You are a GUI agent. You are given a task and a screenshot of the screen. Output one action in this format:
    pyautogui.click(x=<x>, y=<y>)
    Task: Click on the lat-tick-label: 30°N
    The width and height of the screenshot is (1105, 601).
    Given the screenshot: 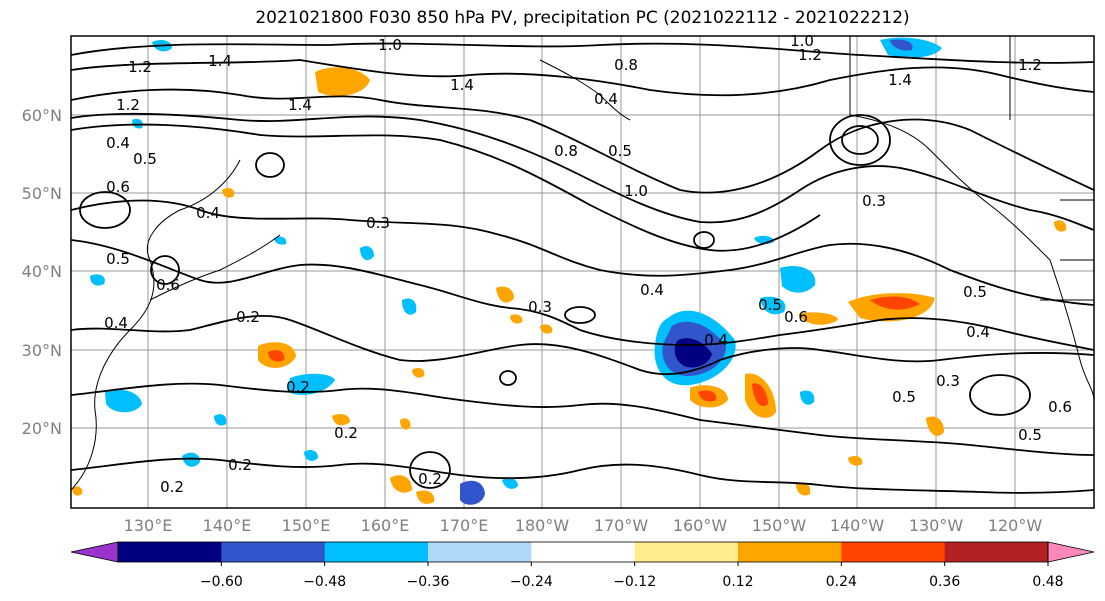 What is the action you would take?
    pyautogui.click(x=42, y=350)
    